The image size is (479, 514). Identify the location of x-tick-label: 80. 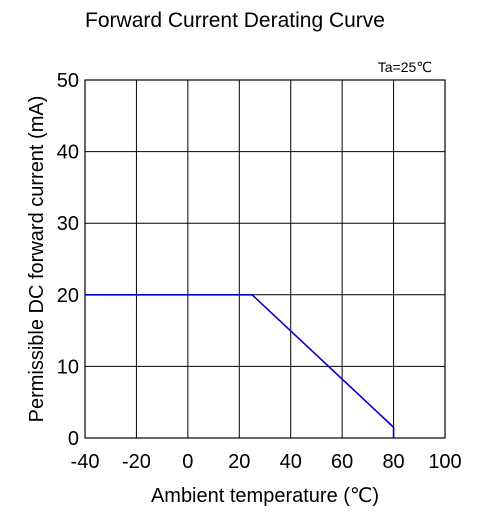
(393, 462).